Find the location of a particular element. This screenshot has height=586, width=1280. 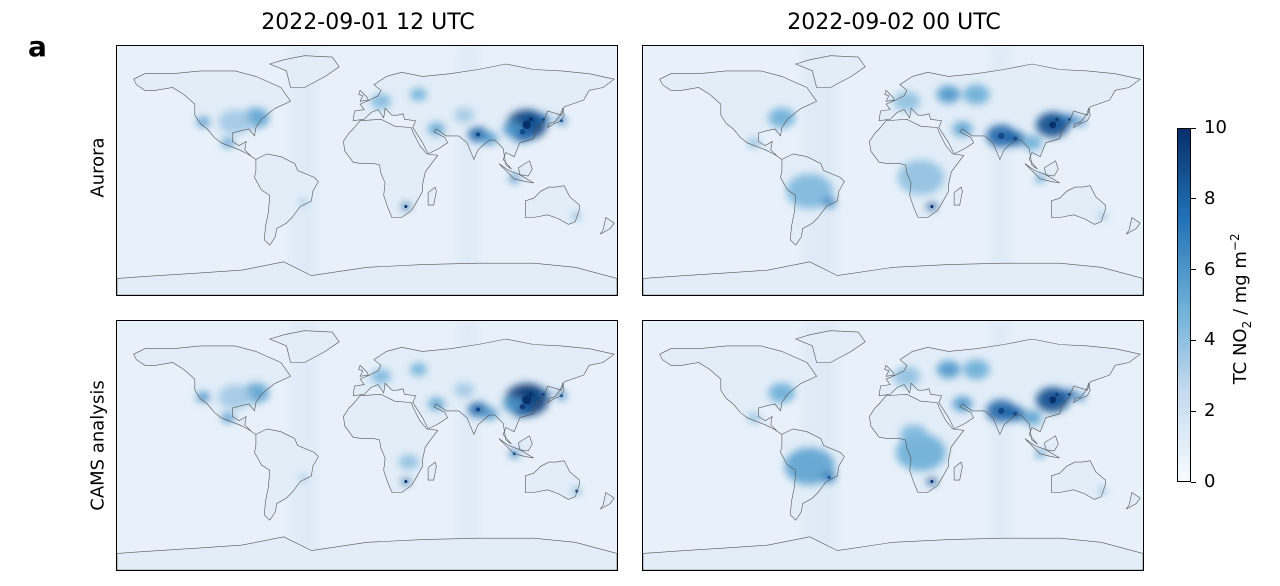

colorbar-tick-label: 2 is located at coordinates (1210, 411).